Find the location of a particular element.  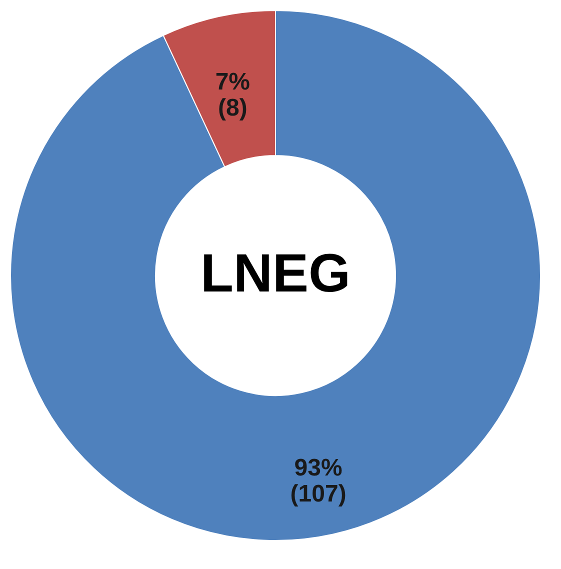

text: LNEG is located at coordinates (275, 274).